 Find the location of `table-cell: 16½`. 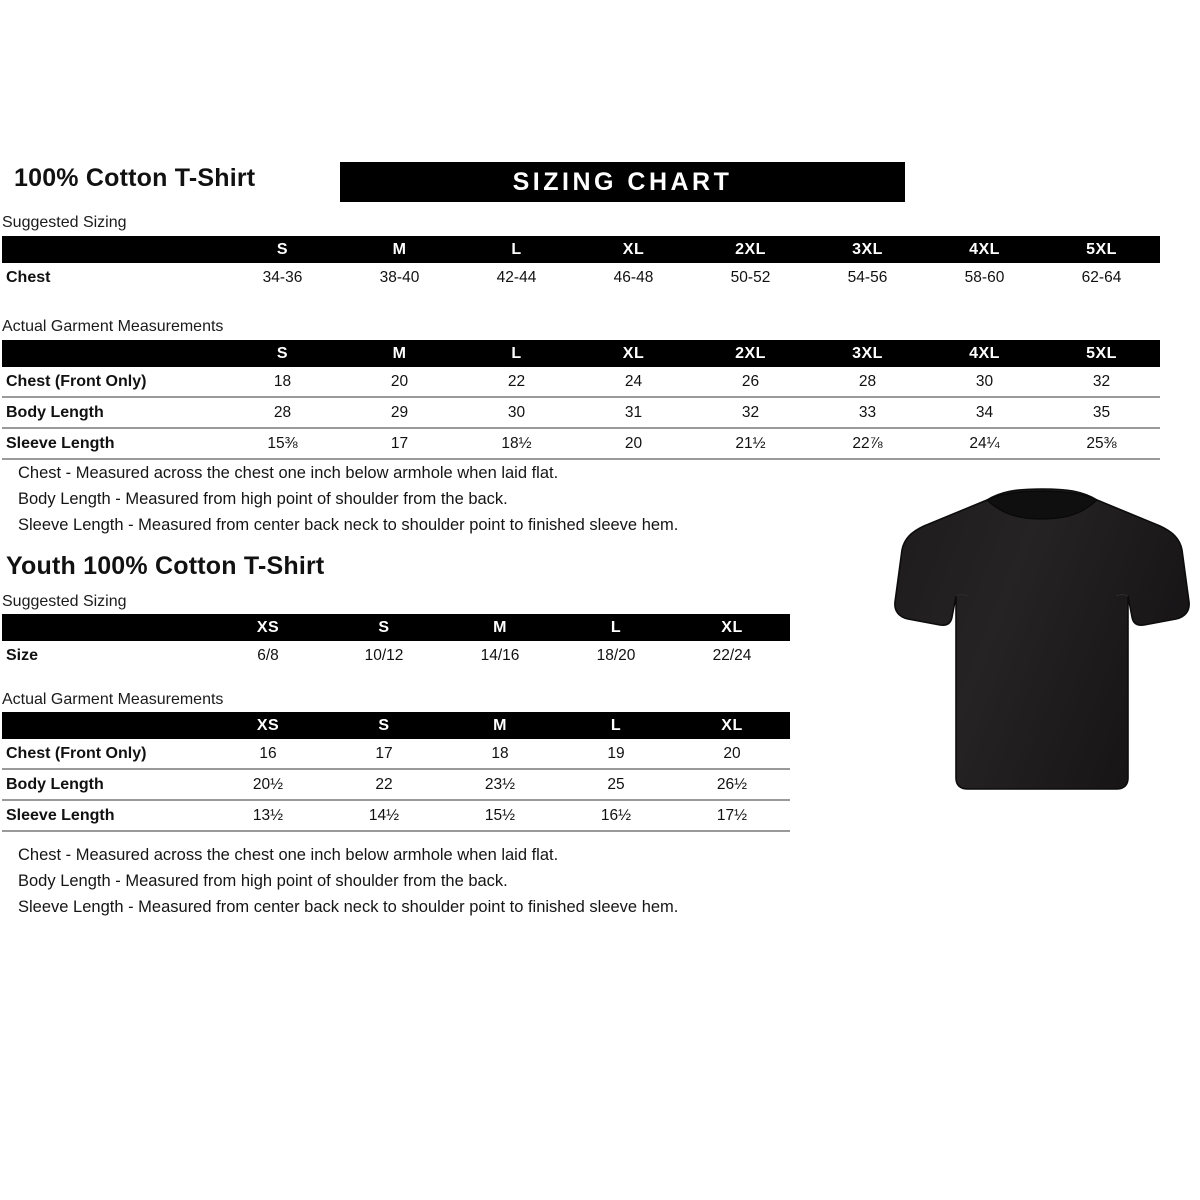

table-cell: 16½ is located at coordinates (616, 815).